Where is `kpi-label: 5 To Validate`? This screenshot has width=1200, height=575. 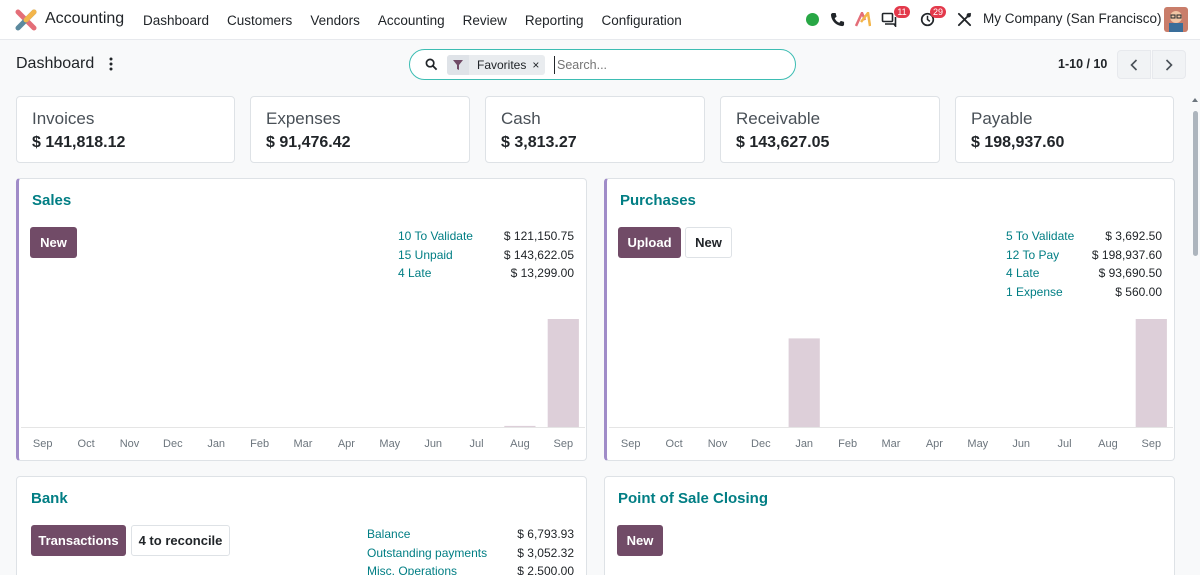 kpi-label: 5 To Validate is located at coordinates (1040, 236).